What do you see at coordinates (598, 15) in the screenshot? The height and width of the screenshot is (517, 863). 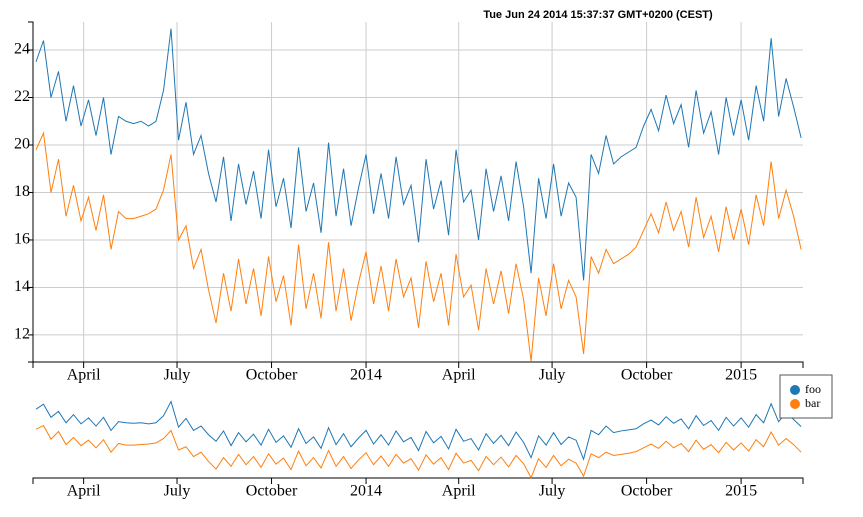 I see `chart-title: Tue Jun 24 2014 15:37:37 GMT+0200 (CEST)` at bounding box center [598, 15].